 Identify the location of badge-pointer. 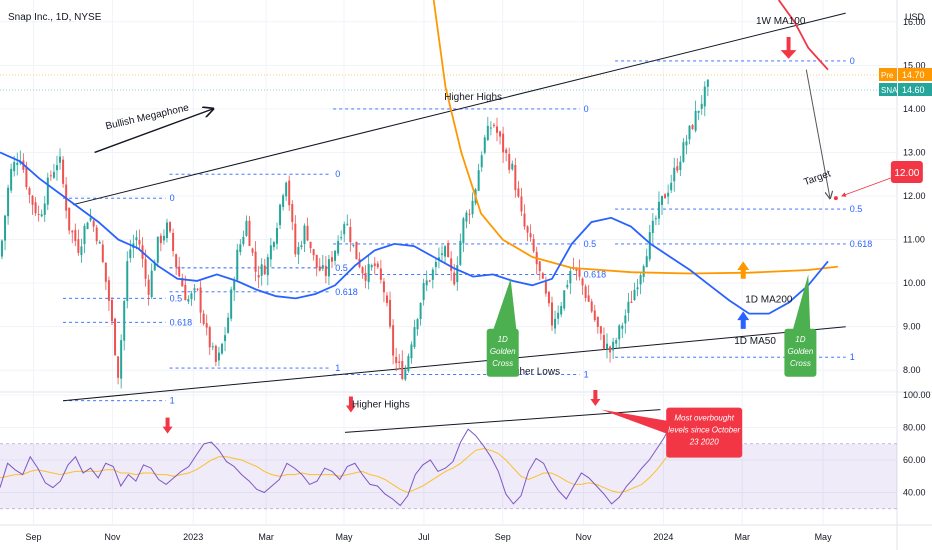
(504, 305).